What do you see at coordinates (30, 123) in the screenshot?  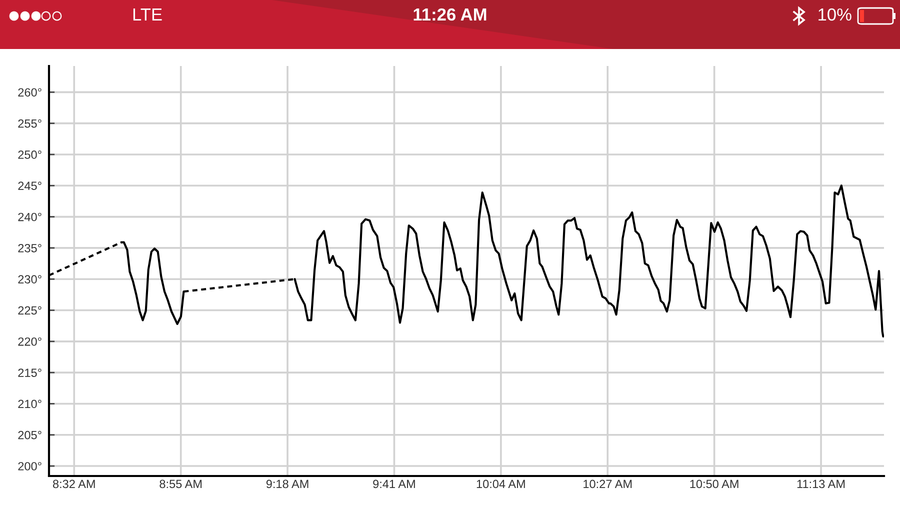 I see `y-tick-label: 255°` at bounding box center [30, 123].